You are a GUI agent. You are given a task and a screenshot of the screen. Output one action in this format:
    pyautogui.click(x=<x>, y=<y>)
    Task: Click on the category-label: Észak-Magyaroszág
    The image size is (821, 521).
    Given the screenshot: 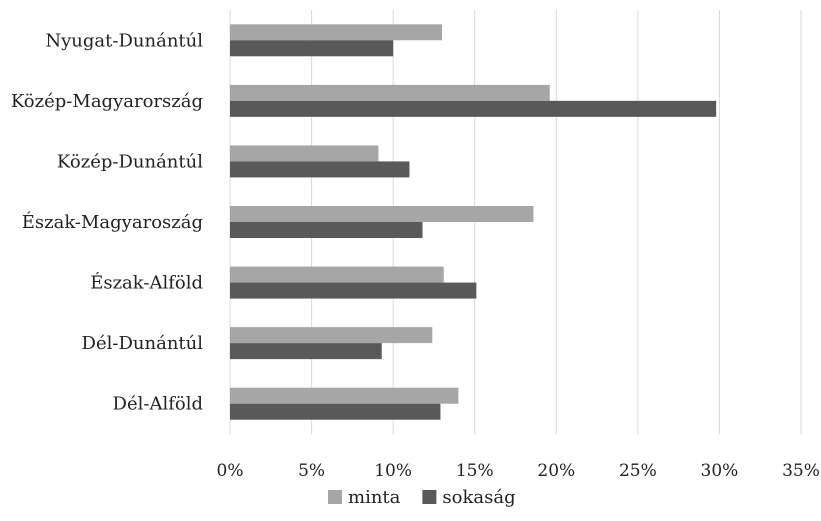 What is the action you would take?
    pyautogui.click(x=112, y=221)
    